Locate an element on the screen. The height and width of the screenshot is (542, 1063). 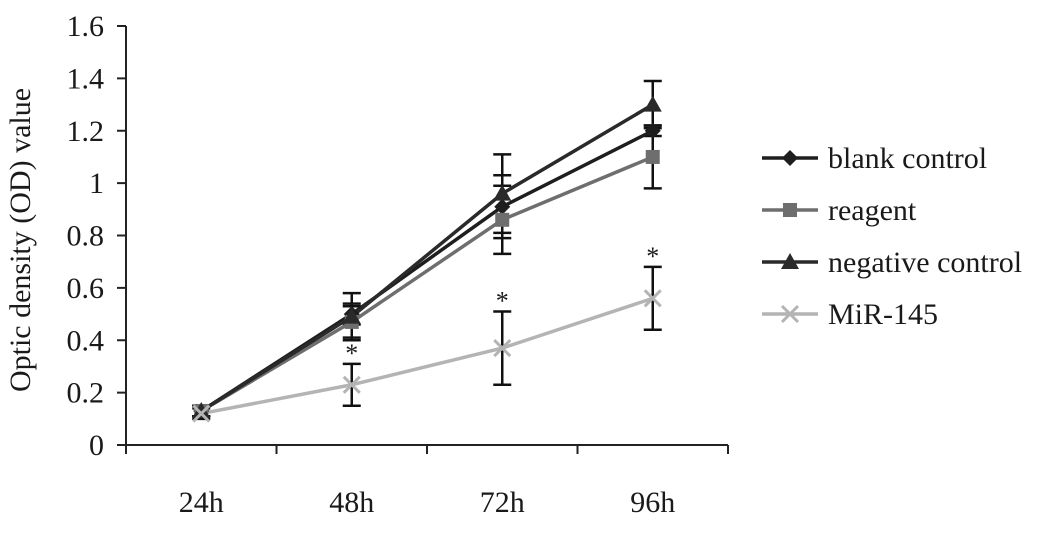
y-tick-label: 1.6 is located at coordinates (86, 26).